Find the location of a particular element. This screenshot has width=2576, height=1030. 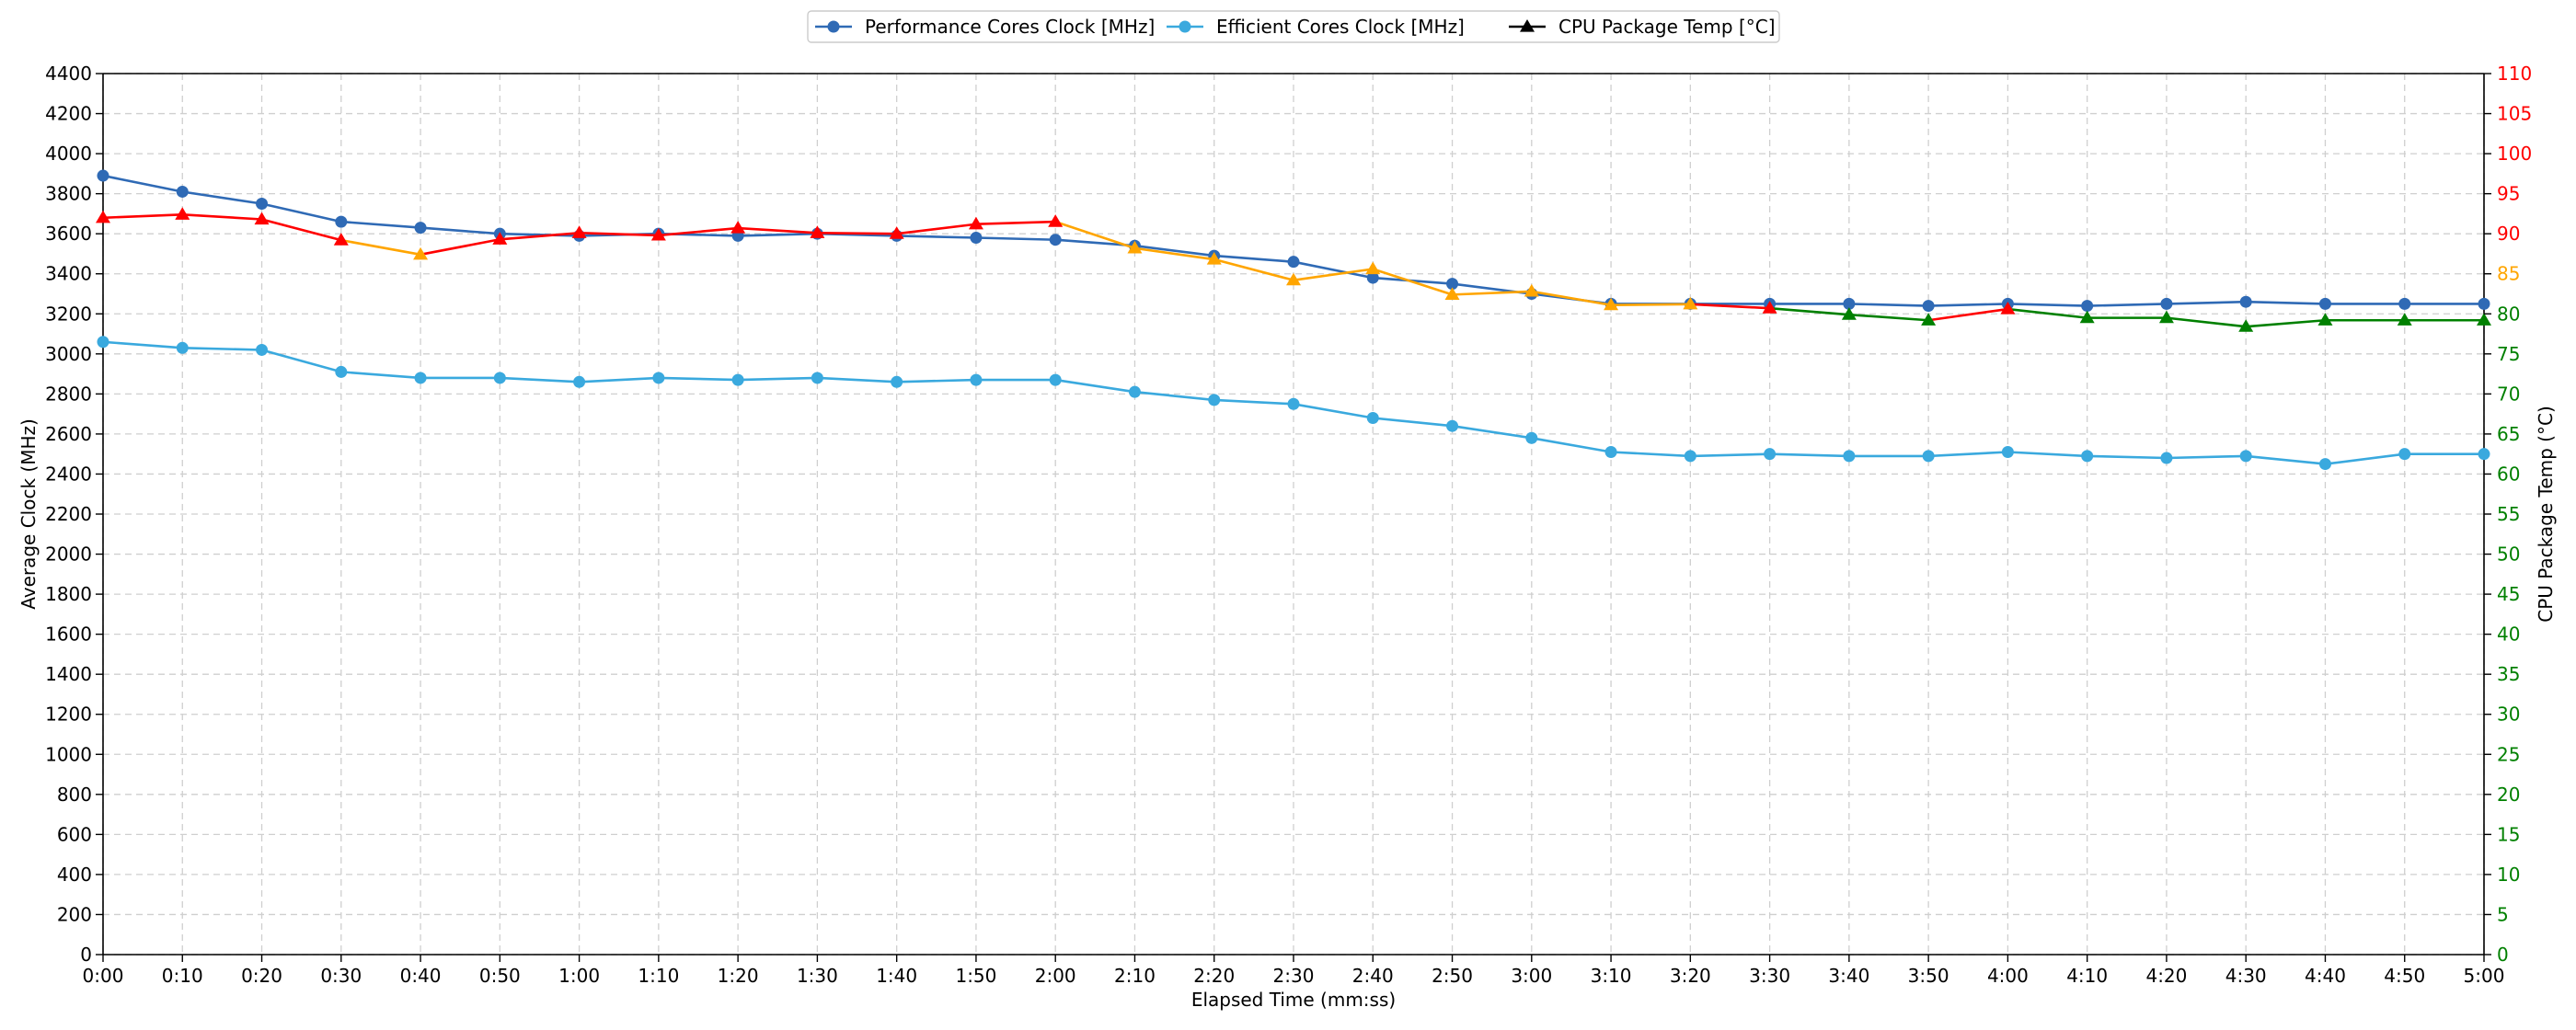

y2-tick-label: 75 is located at coordinates (2508, 354).